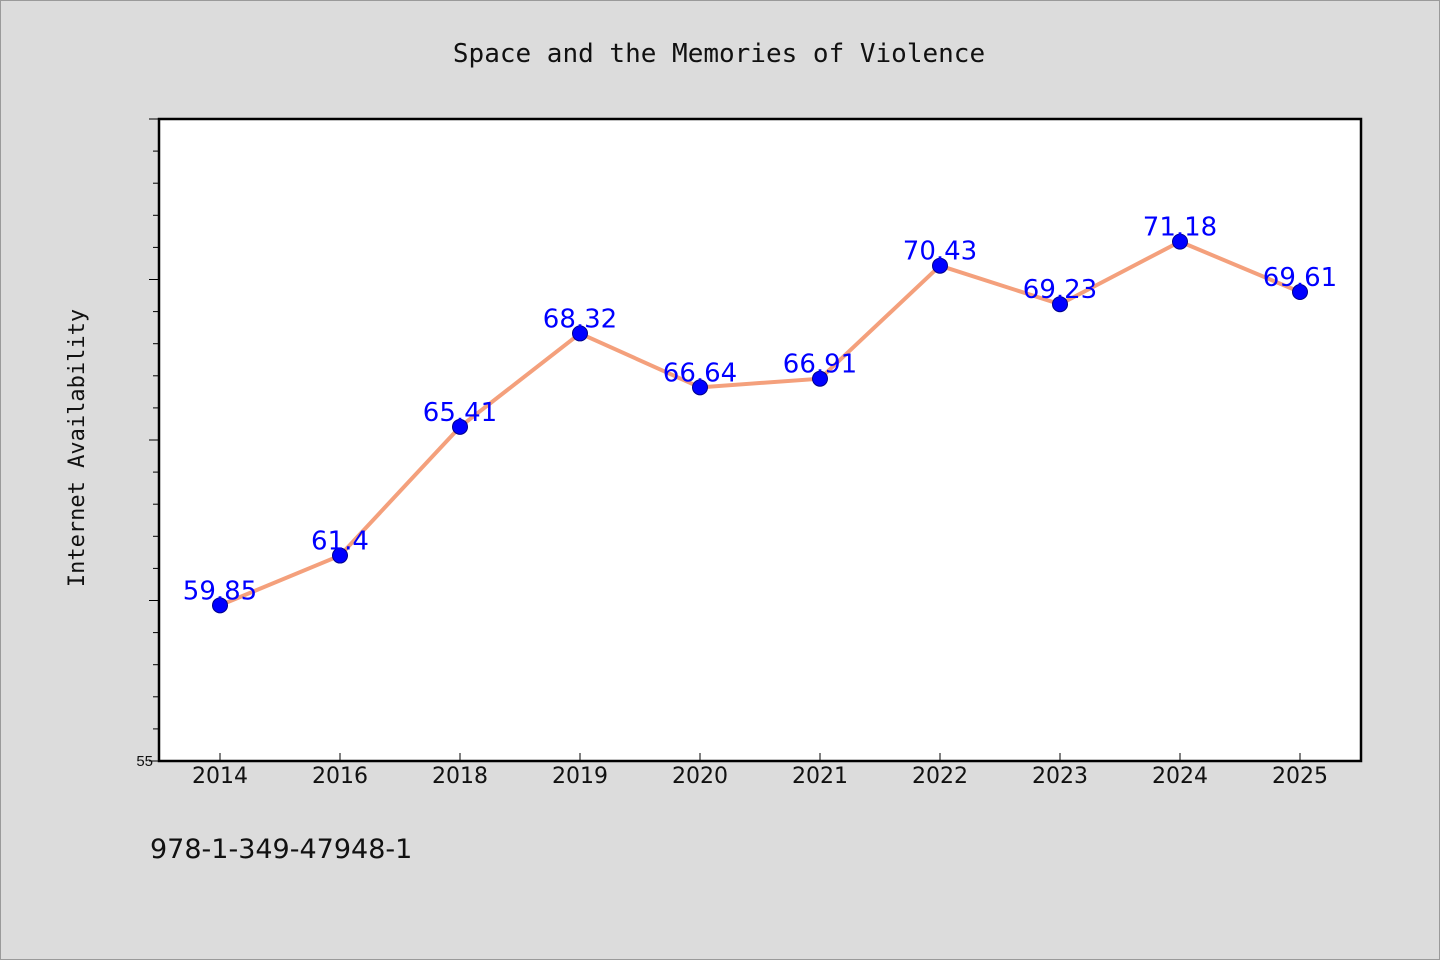  Describe the element at coordinates (147, 444) in the screenshot. I see `y-axis-ticks: 55` at that location.